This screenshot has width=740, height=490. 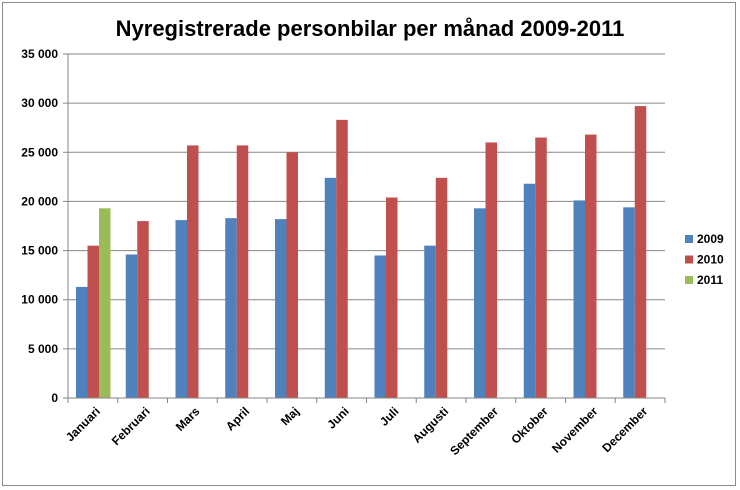 What do you see at coordinates (430, 424) in the screenshot?
I see `x-tick-label: Augusti` at bounding box center [430, 424].